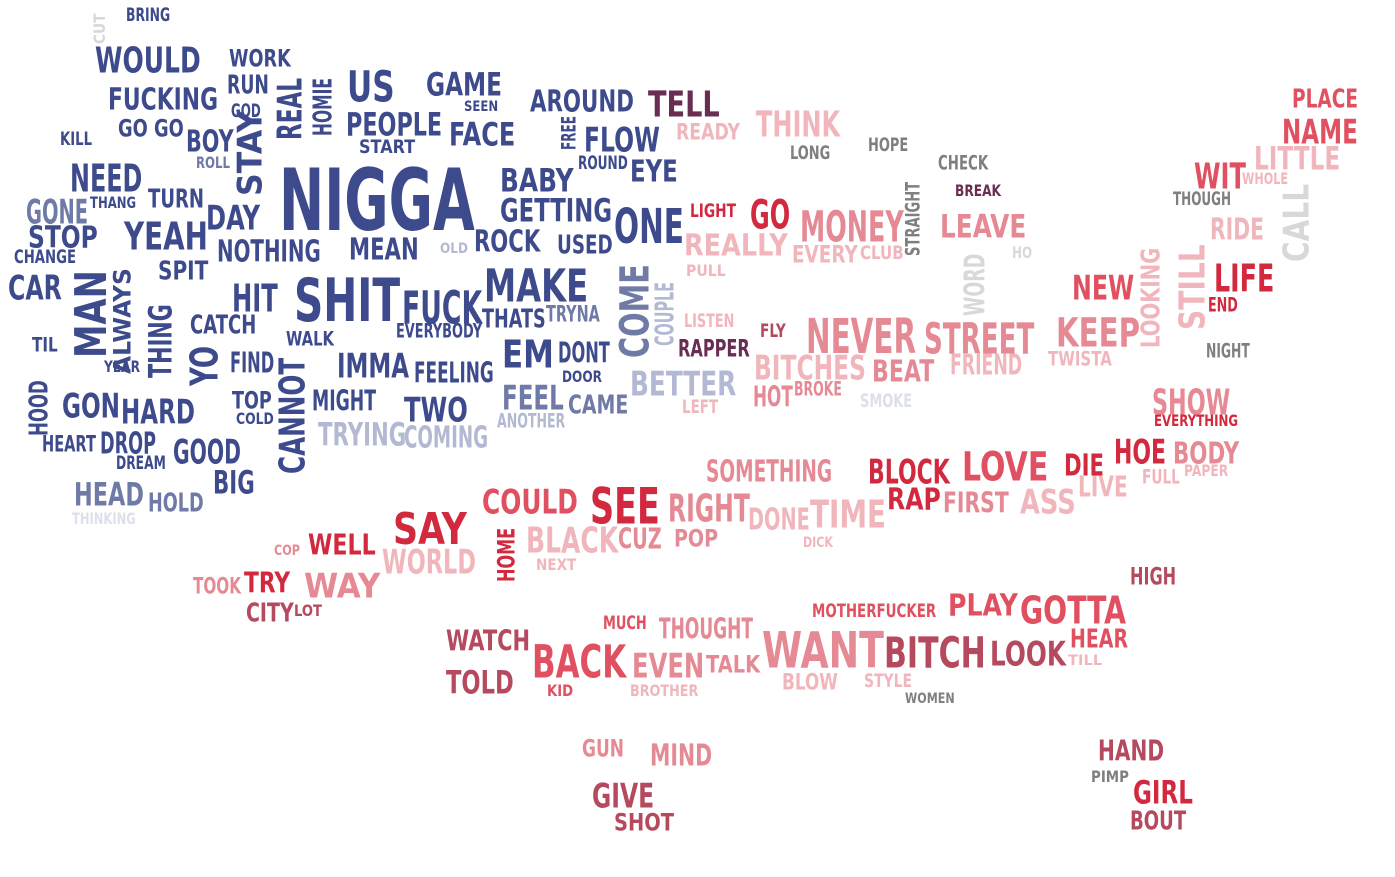 The image size is (1395, 877). What do you see at coordinates (439, 331) in the screenshot?
I see `word-everybody: EVERYBODY` at bounding box center [439, 331].